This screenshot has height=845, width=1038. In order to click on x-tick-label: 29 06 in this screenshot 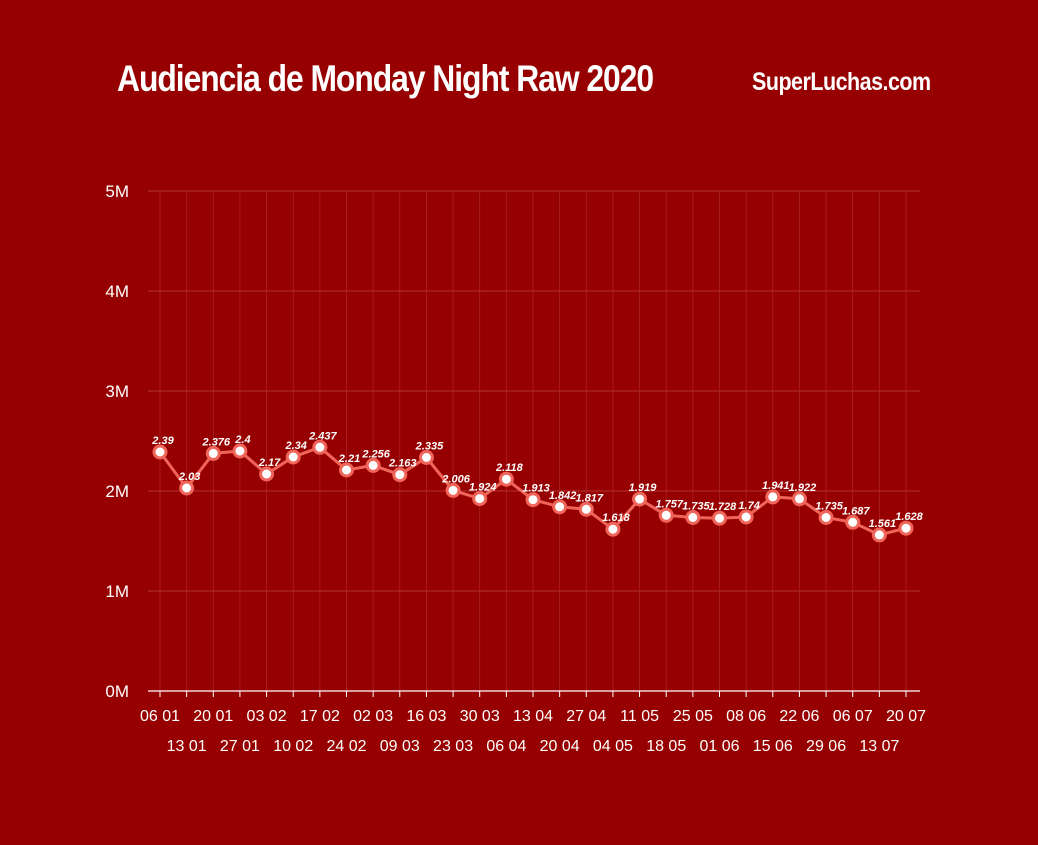, I will do `click(826, 746)`.